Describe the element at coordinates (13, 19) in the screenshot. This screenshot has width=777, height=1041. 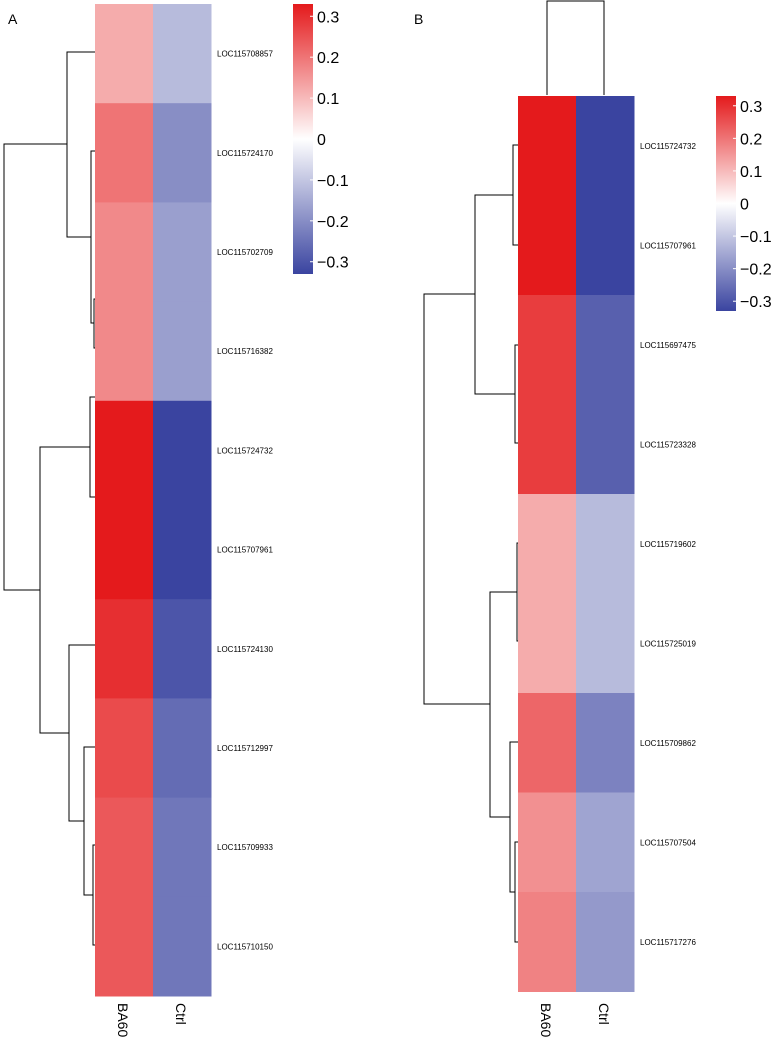
I see `panel-label-a: A` at that location.